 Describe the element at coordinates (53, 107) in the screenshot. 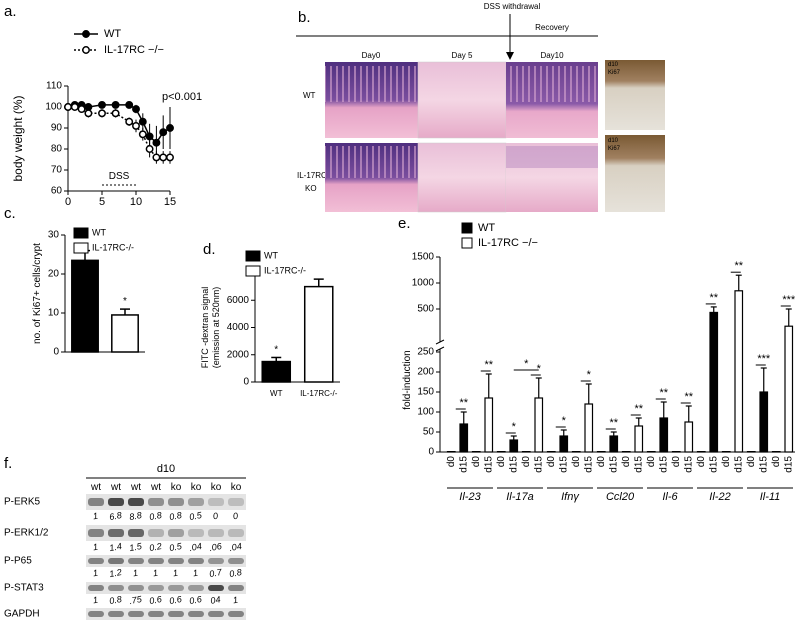

I see `y-tick-label: 100` at that location.